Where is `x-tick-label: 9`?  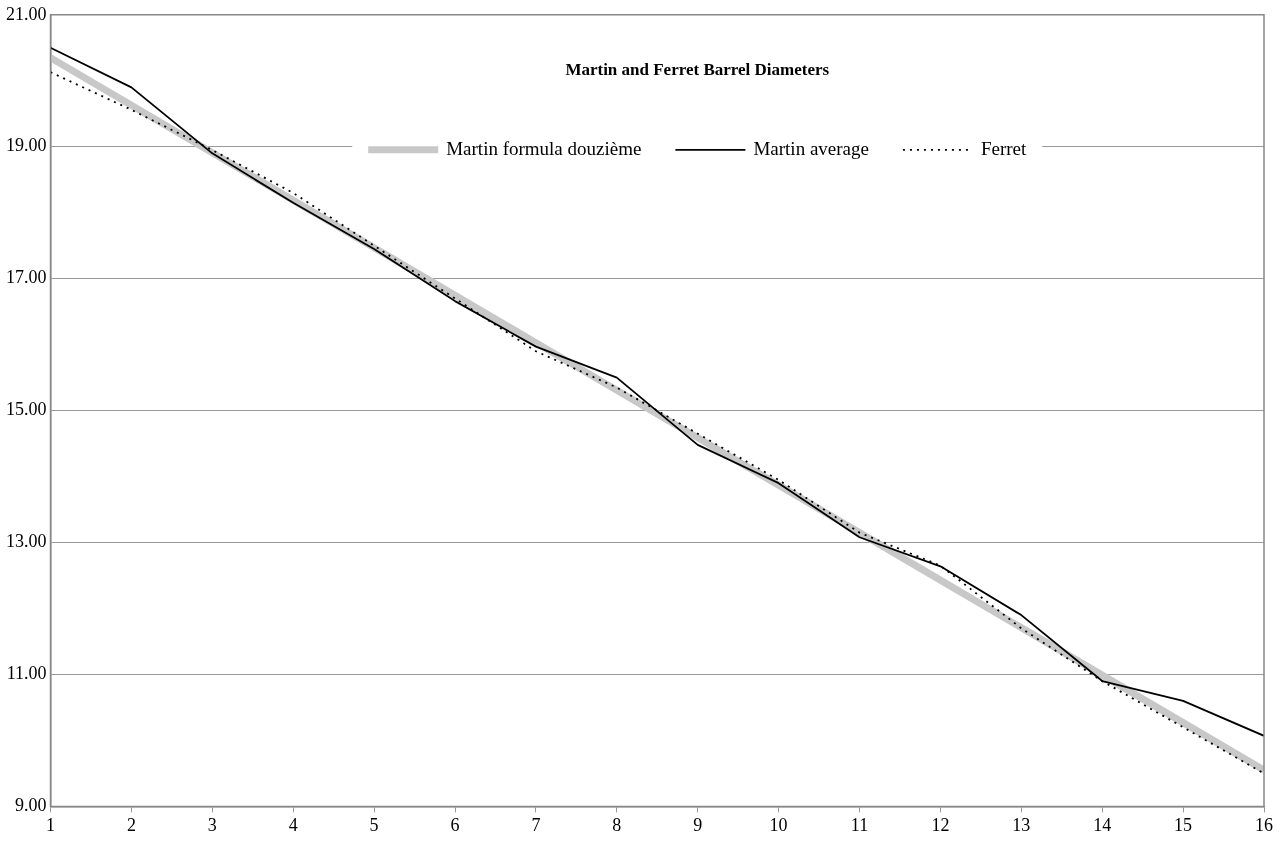 x-tick-label: 9 is located at coordinates (698, 824).